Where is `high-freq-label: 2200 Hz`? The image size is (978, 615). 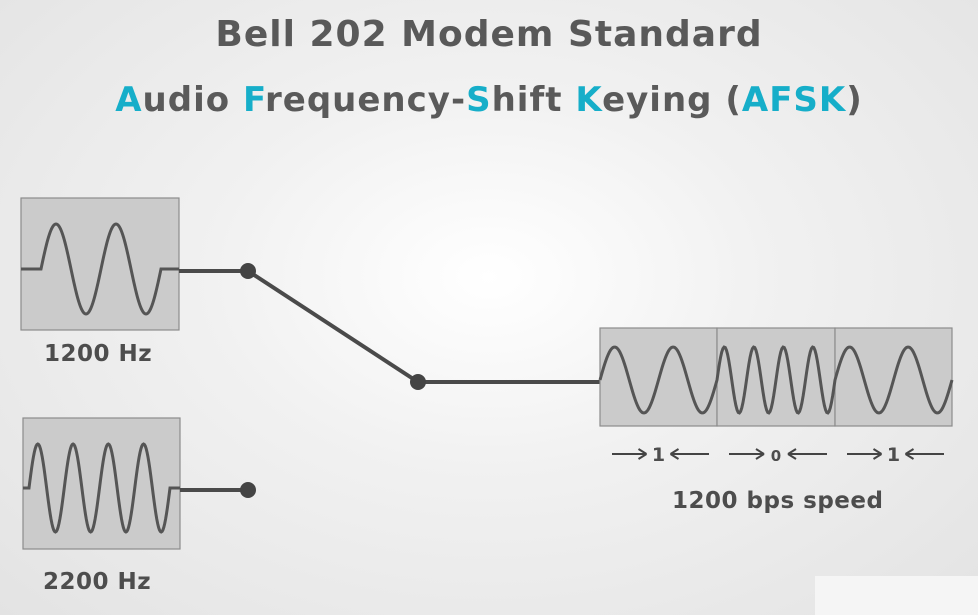 high-freq-label: 2200 Hz is located at coordinates (97, 582).